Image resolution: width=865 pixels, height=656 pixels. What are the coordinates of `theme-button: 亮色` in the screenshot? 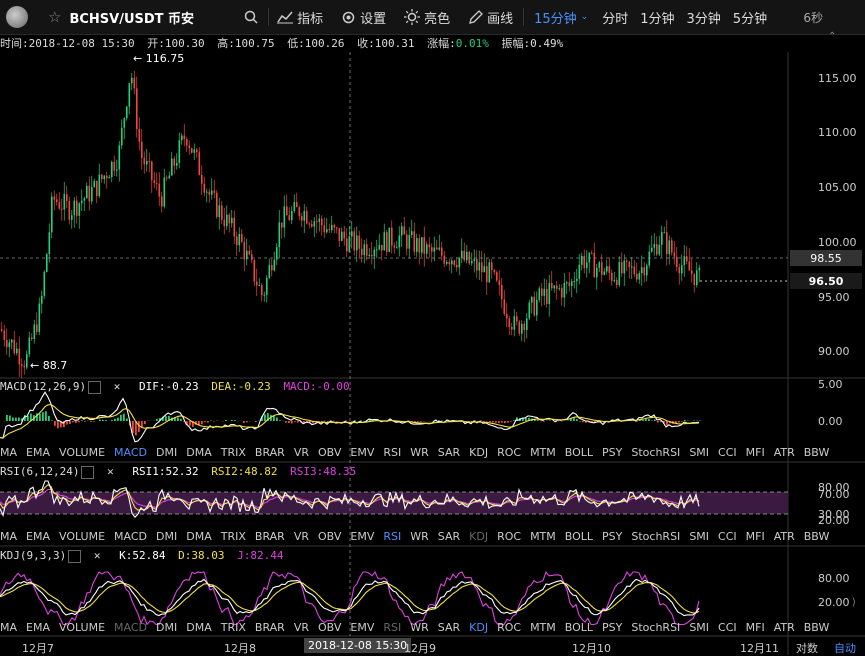 It's located at (427, 17).